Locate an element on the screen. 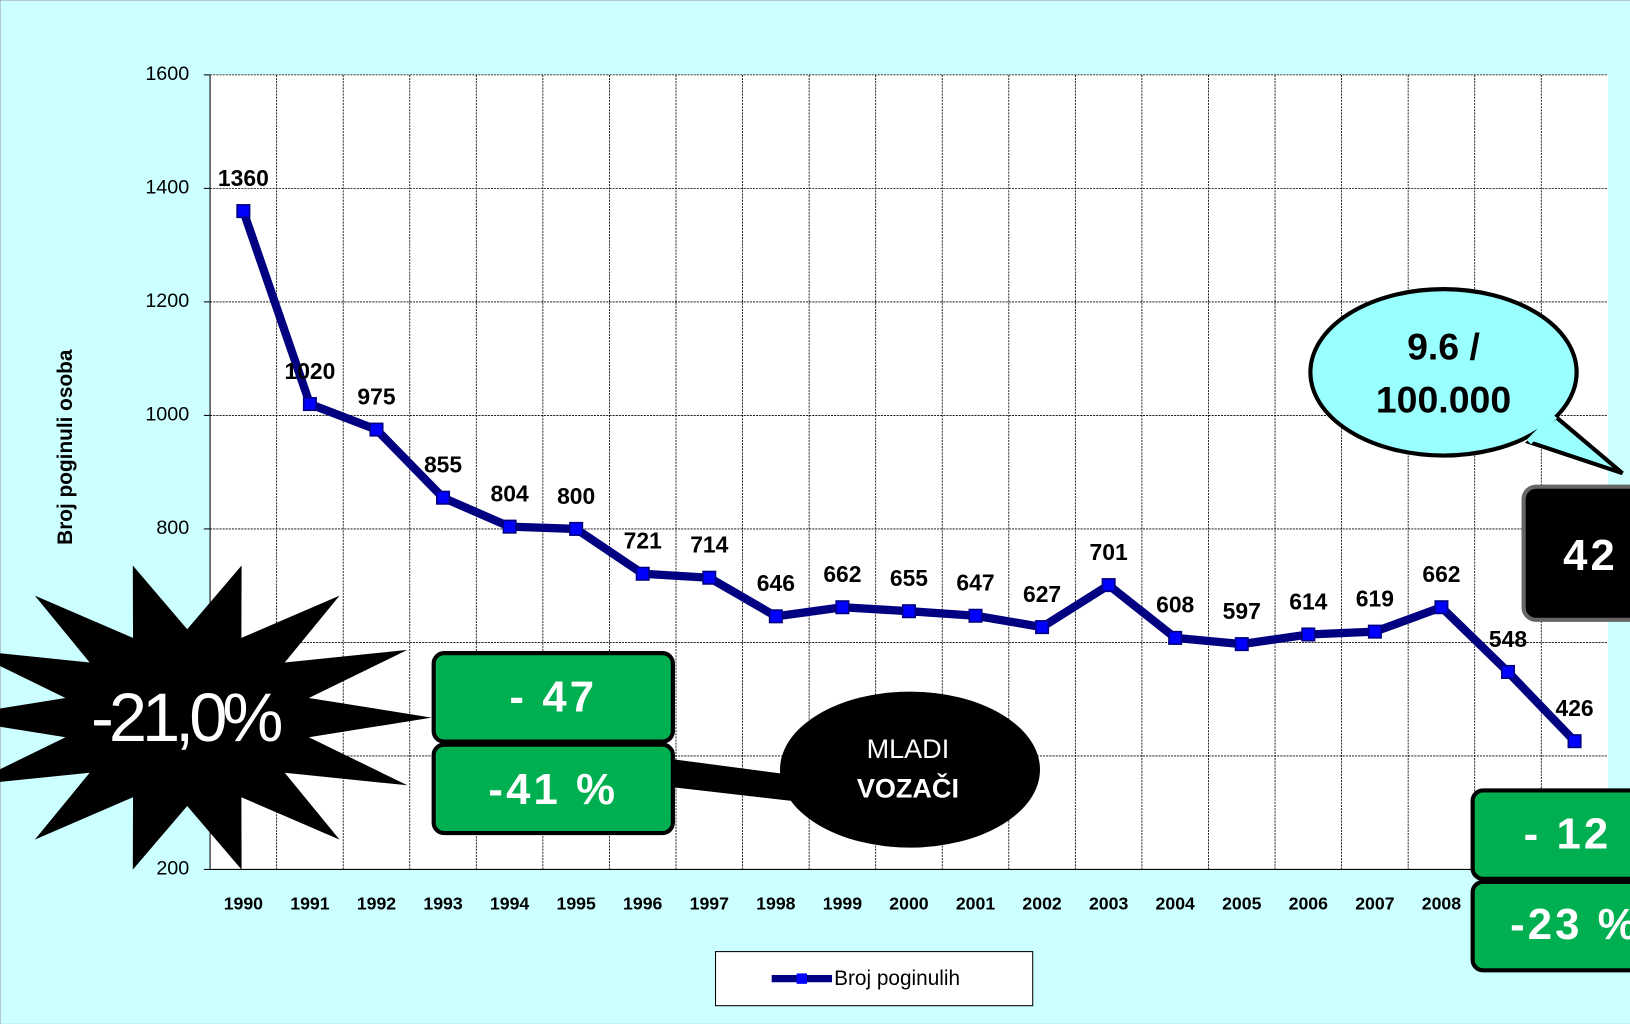  data-label: 548 is located at coordinates (1508, 639).